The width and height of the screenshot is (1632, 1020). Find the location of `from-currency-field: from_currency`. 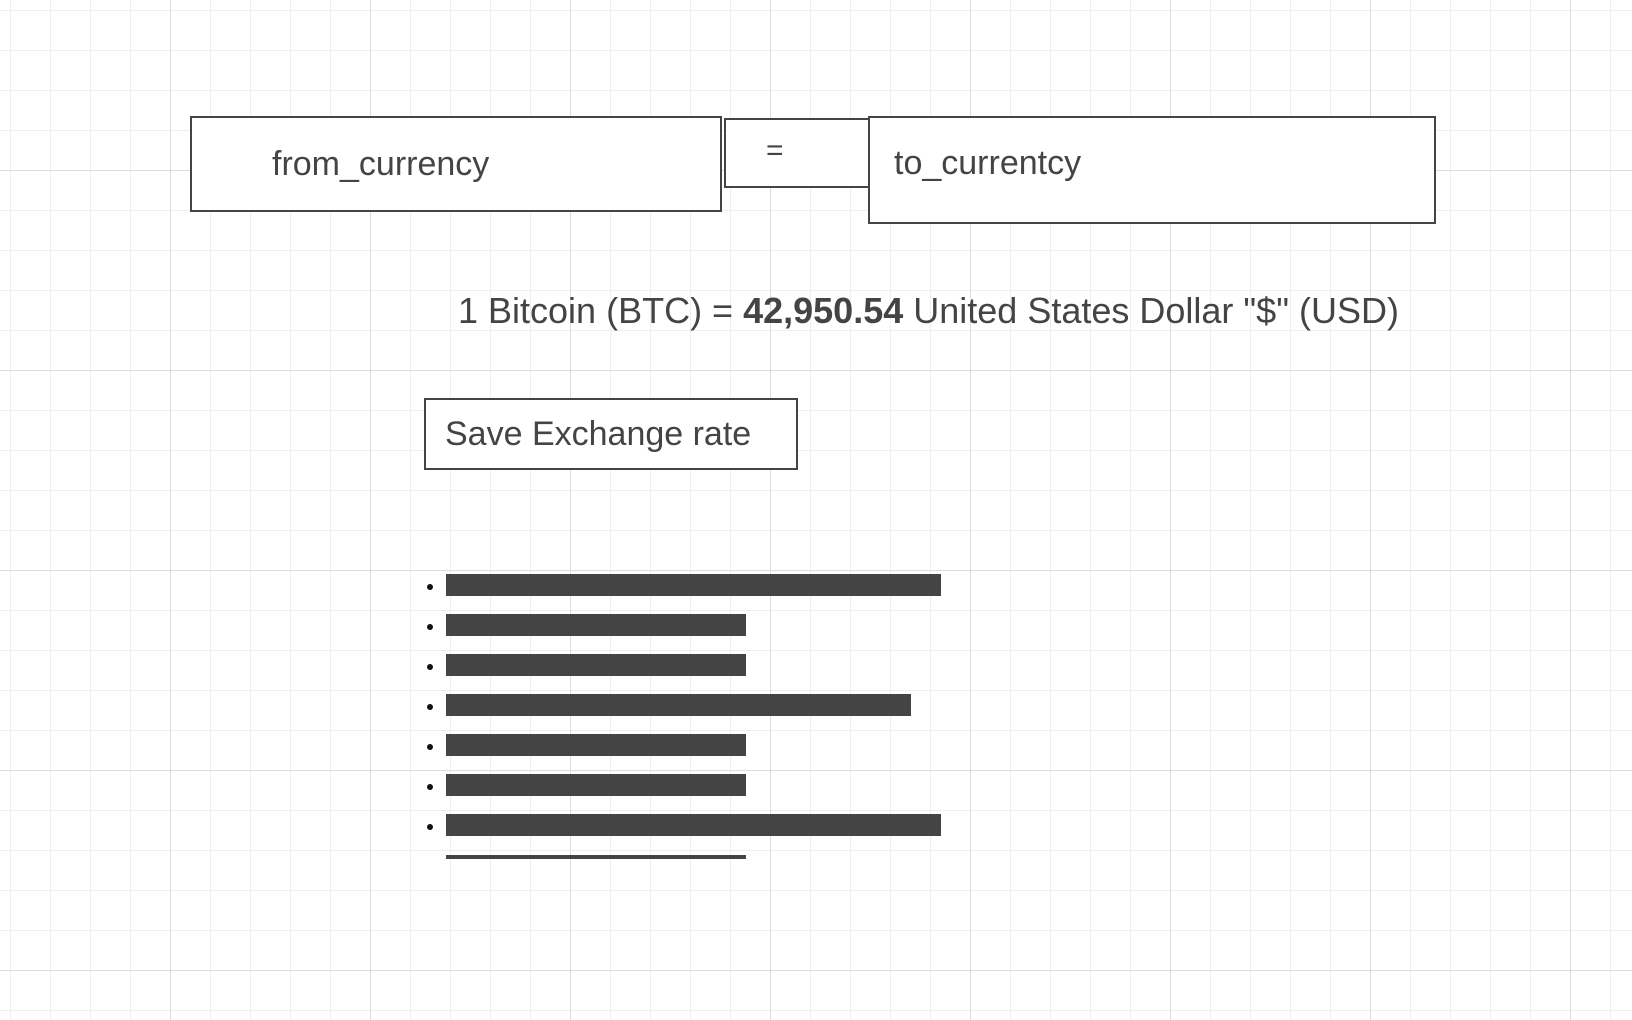

from-currency-field: from_currency is located at coordinates (456, 164).